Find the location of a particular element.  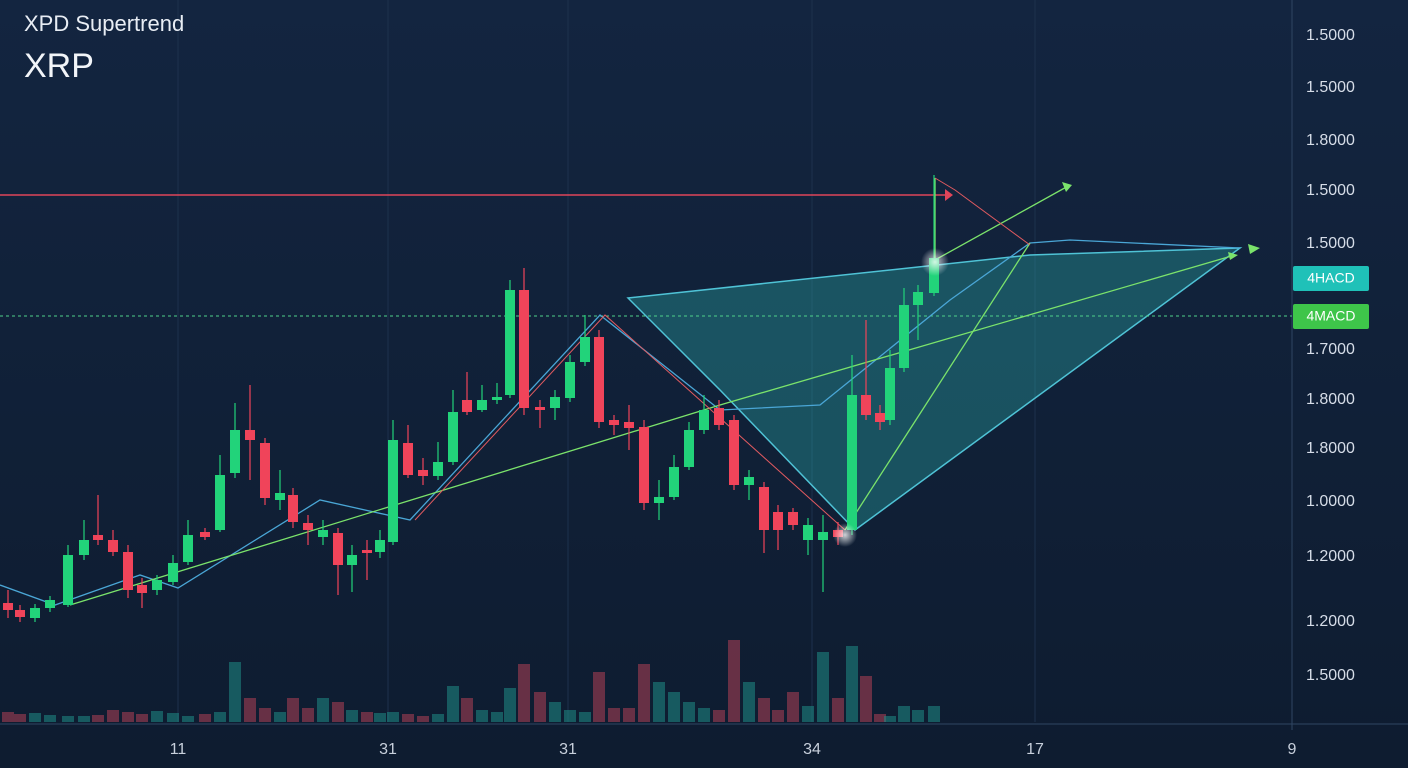

glow is located at coordinates (845, 535).